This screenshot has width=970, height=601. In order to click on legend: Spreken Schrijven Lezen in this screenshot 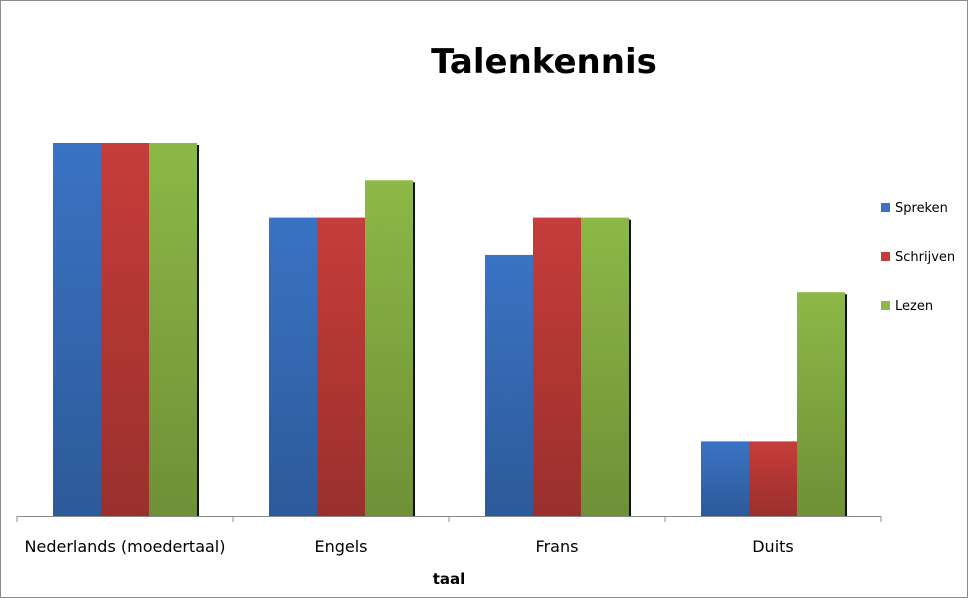, I will do `click(918, 257)`.